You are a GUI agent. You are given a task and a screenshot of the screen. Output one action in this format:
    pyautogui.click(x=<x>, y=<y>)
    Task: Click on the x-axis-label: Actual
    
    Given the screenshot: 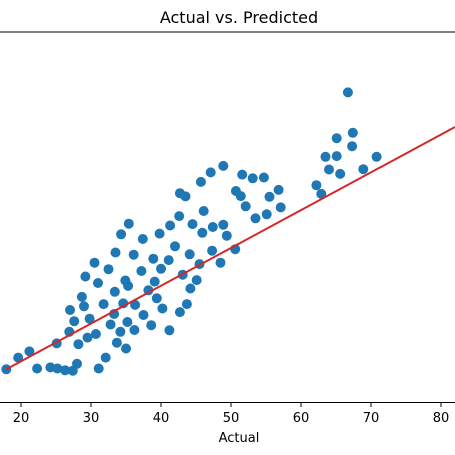 What is the action you would take?
    pyautogui.click(x=239, y=438)
    